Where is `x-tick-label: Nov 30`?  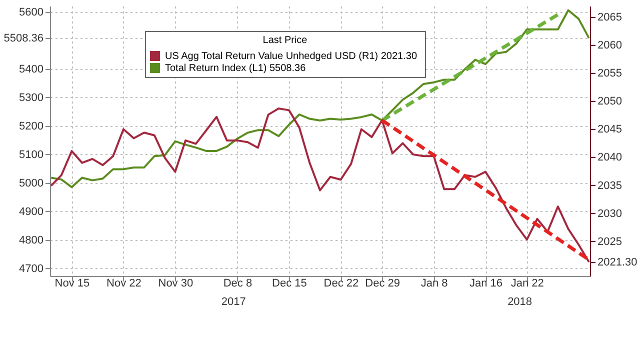 x-tick-label: Nov 30 is located at coordinates (176, 284).